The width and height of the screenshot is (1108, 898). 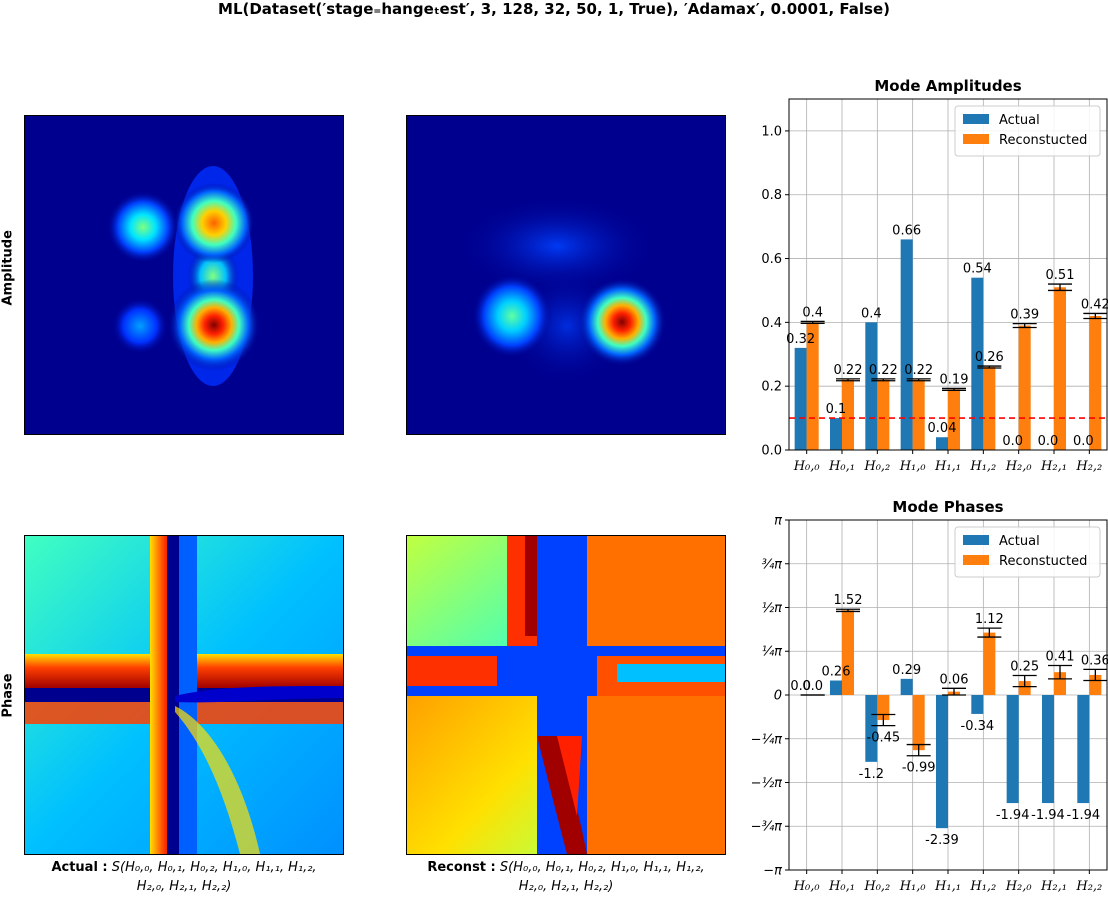 What do you see at coordinates (771, 195) in the screenshot?
I see `y-tick-label: 0.8` at bounding box center [771, 195].